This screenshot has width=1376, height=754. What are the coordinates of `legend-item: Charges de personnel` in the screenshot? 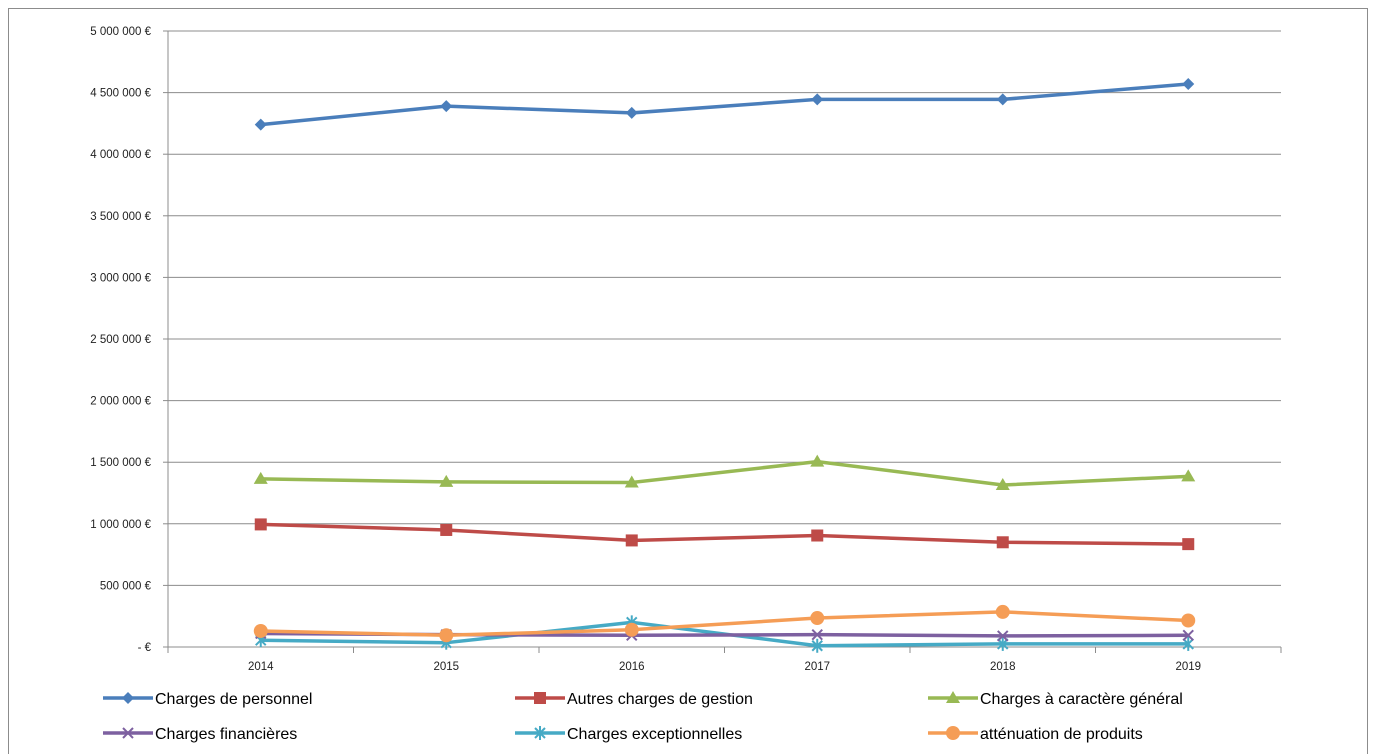 It's located at (207, 699).